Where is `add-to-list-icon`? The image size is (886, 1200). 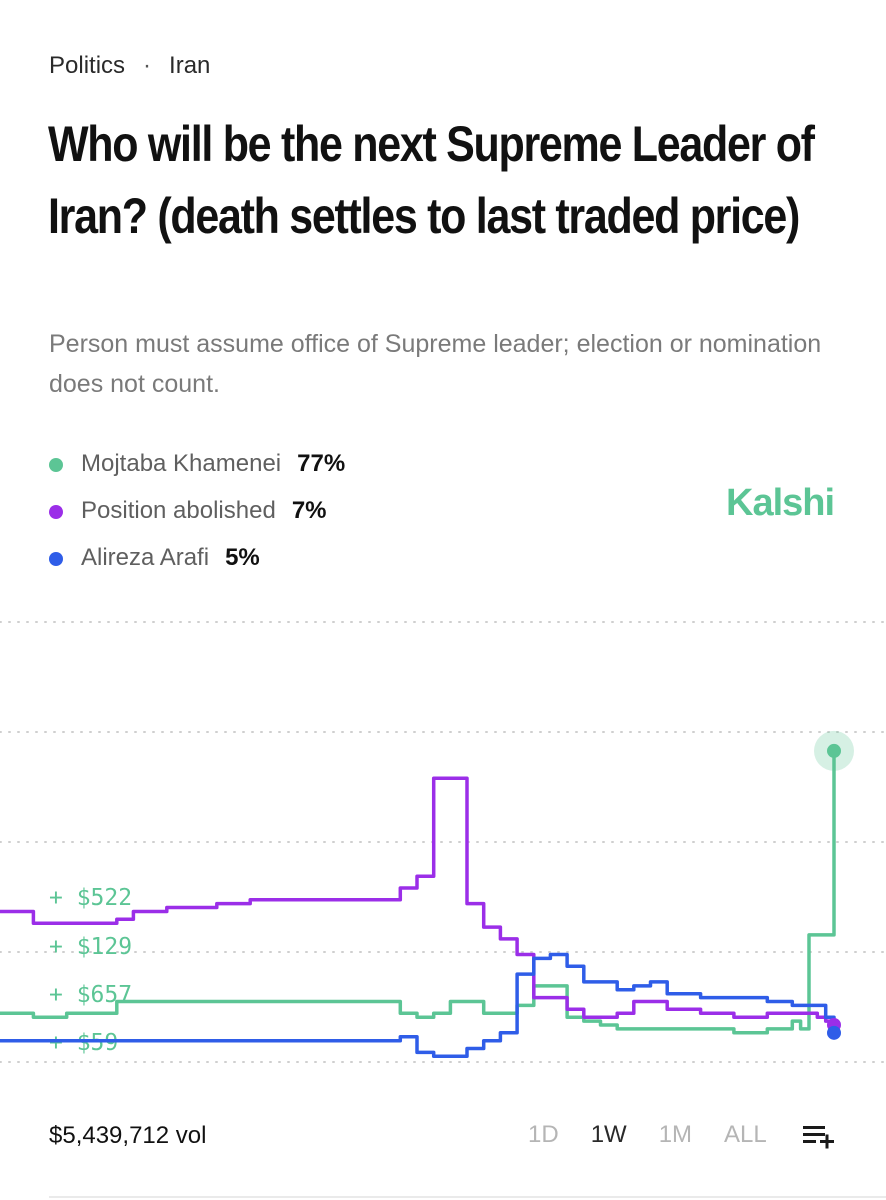
add-to-list-icon is located at coordinates (819, 1135).